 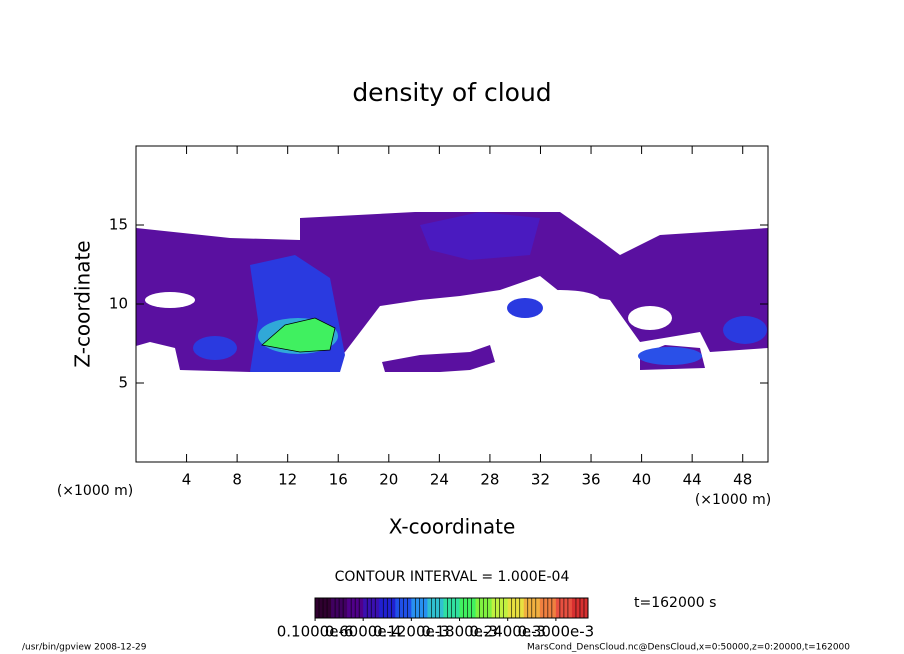 I want to click on colorbar-tick-label: 0.6000e-4, so click(x=363, y=632).